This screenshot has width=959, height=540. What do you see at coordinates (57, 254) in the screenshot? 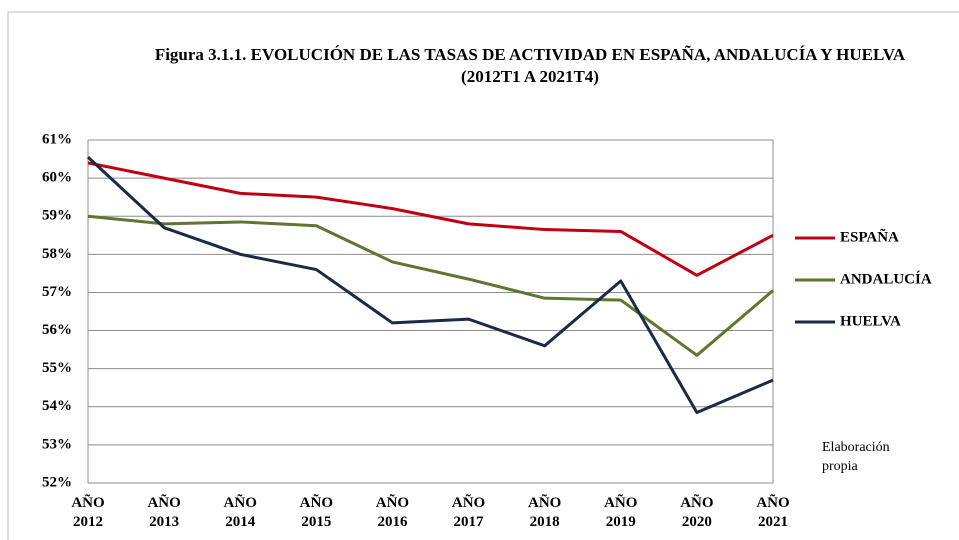
I see `y-tick-label: 58%` at bounding box center [57, 254].